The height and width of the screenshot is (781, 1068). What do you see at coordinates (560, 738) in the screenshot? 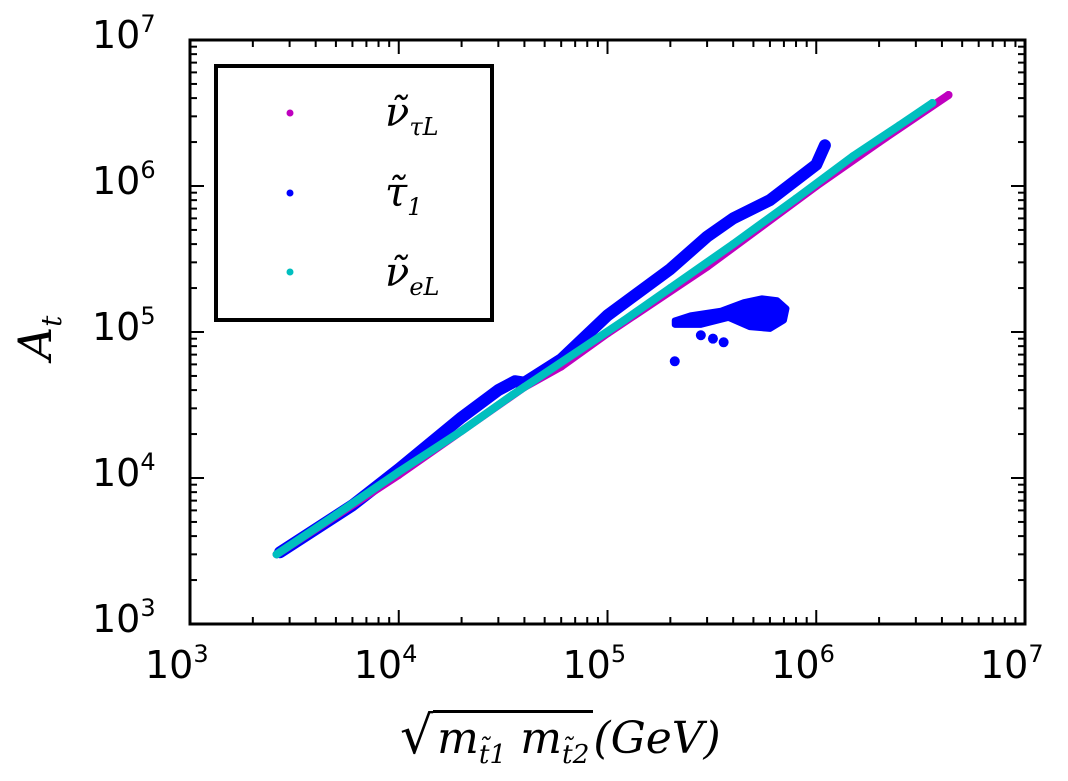
I see `x-axis-label: √mt̃1 mt̃2(GeV)` at bounding box center [560, 738].